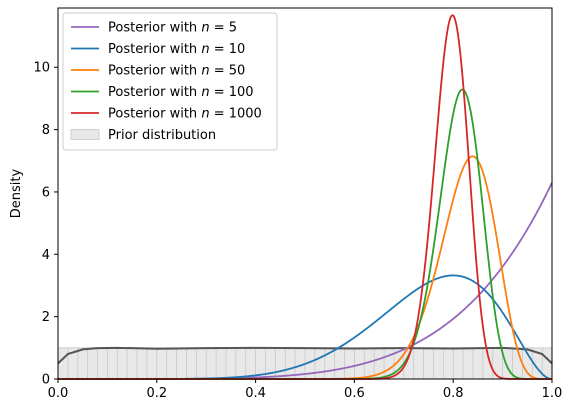 Image resolution: width=574 pixels, height=413 pixels. What do you see at coordinates (305, 355) in the screenshot?
I see `prior-line` at bounding box center [305, 355].